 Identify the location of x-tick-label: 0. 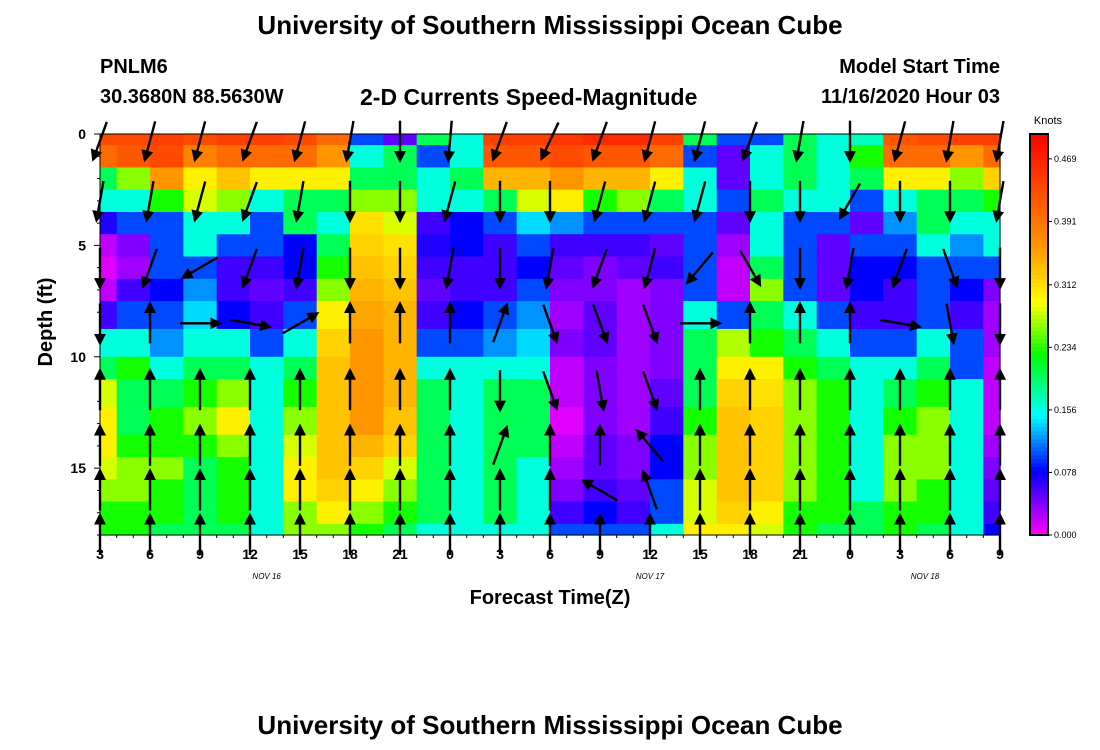
(850, 554).